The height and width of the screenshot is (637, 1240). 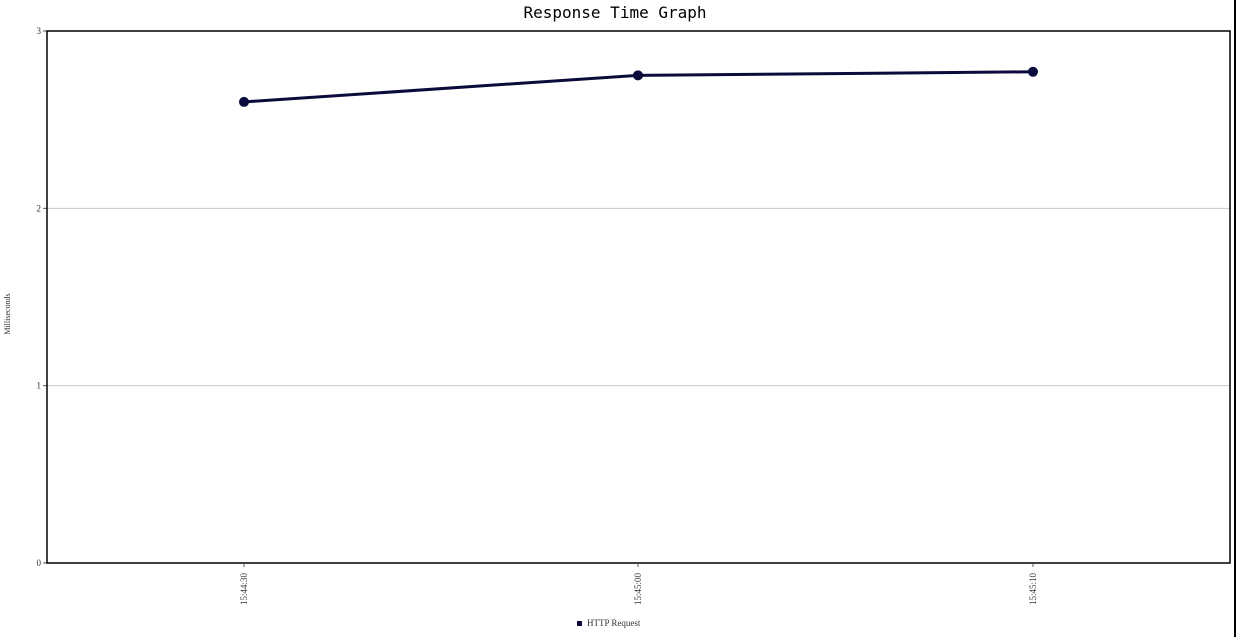 I want to click on right-edge-border, so click(x=1235, y=318).